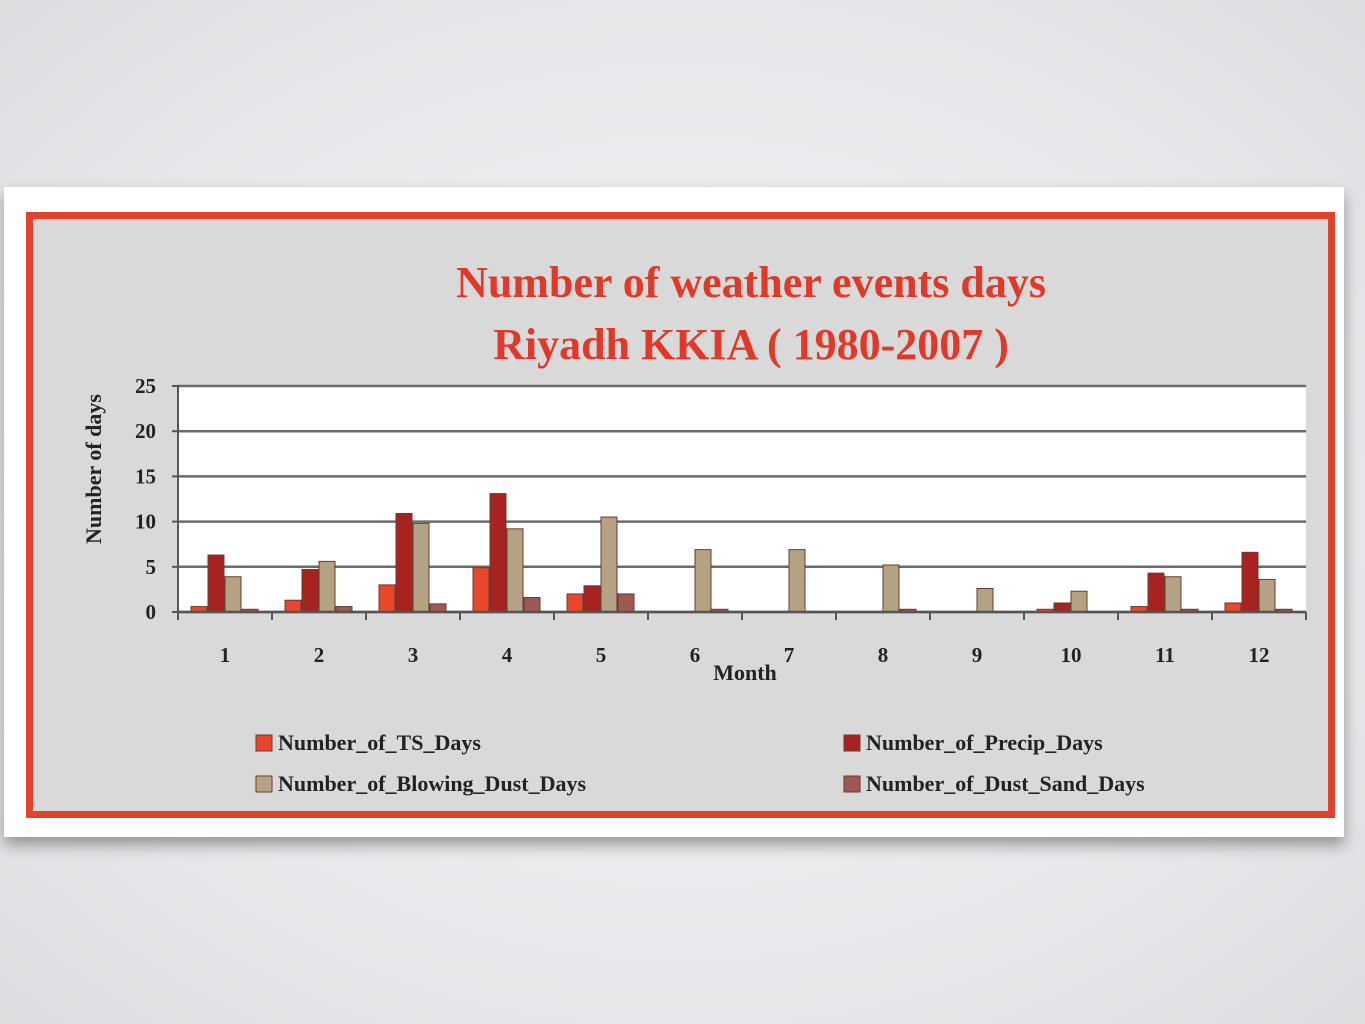 This screenshot has height=1024, width=1365. What do you see at coordinates (93, 469) in the screenshot?
I see `y-axis-label: Number of days` at bounding box center [93, 469].